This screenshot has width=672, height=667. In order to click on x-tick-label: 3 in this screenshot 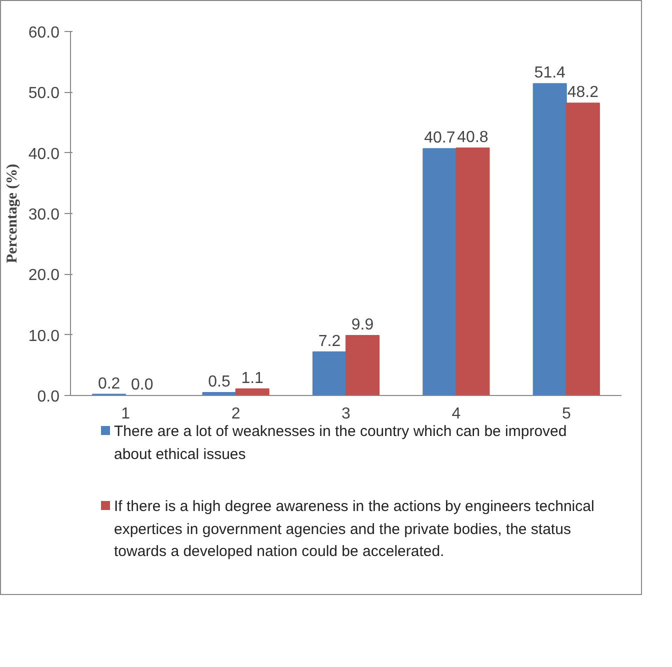, I will do `click(346, 414)`.